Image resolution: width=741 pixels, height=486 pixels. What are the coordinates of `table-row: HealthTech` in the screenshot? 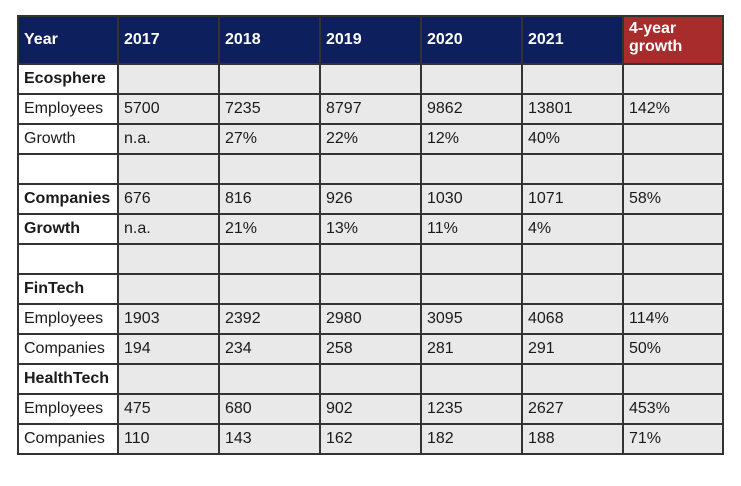 It's located at (370, 379).